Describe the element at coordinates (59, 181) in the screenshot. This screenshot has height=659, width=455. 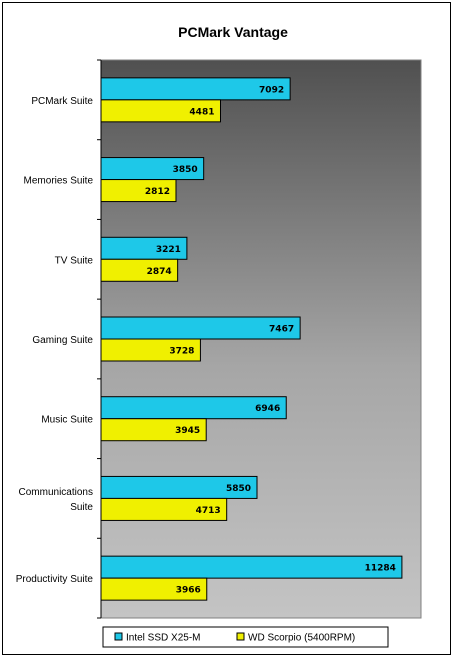
I see `category-label: Memories Suite` at that location.